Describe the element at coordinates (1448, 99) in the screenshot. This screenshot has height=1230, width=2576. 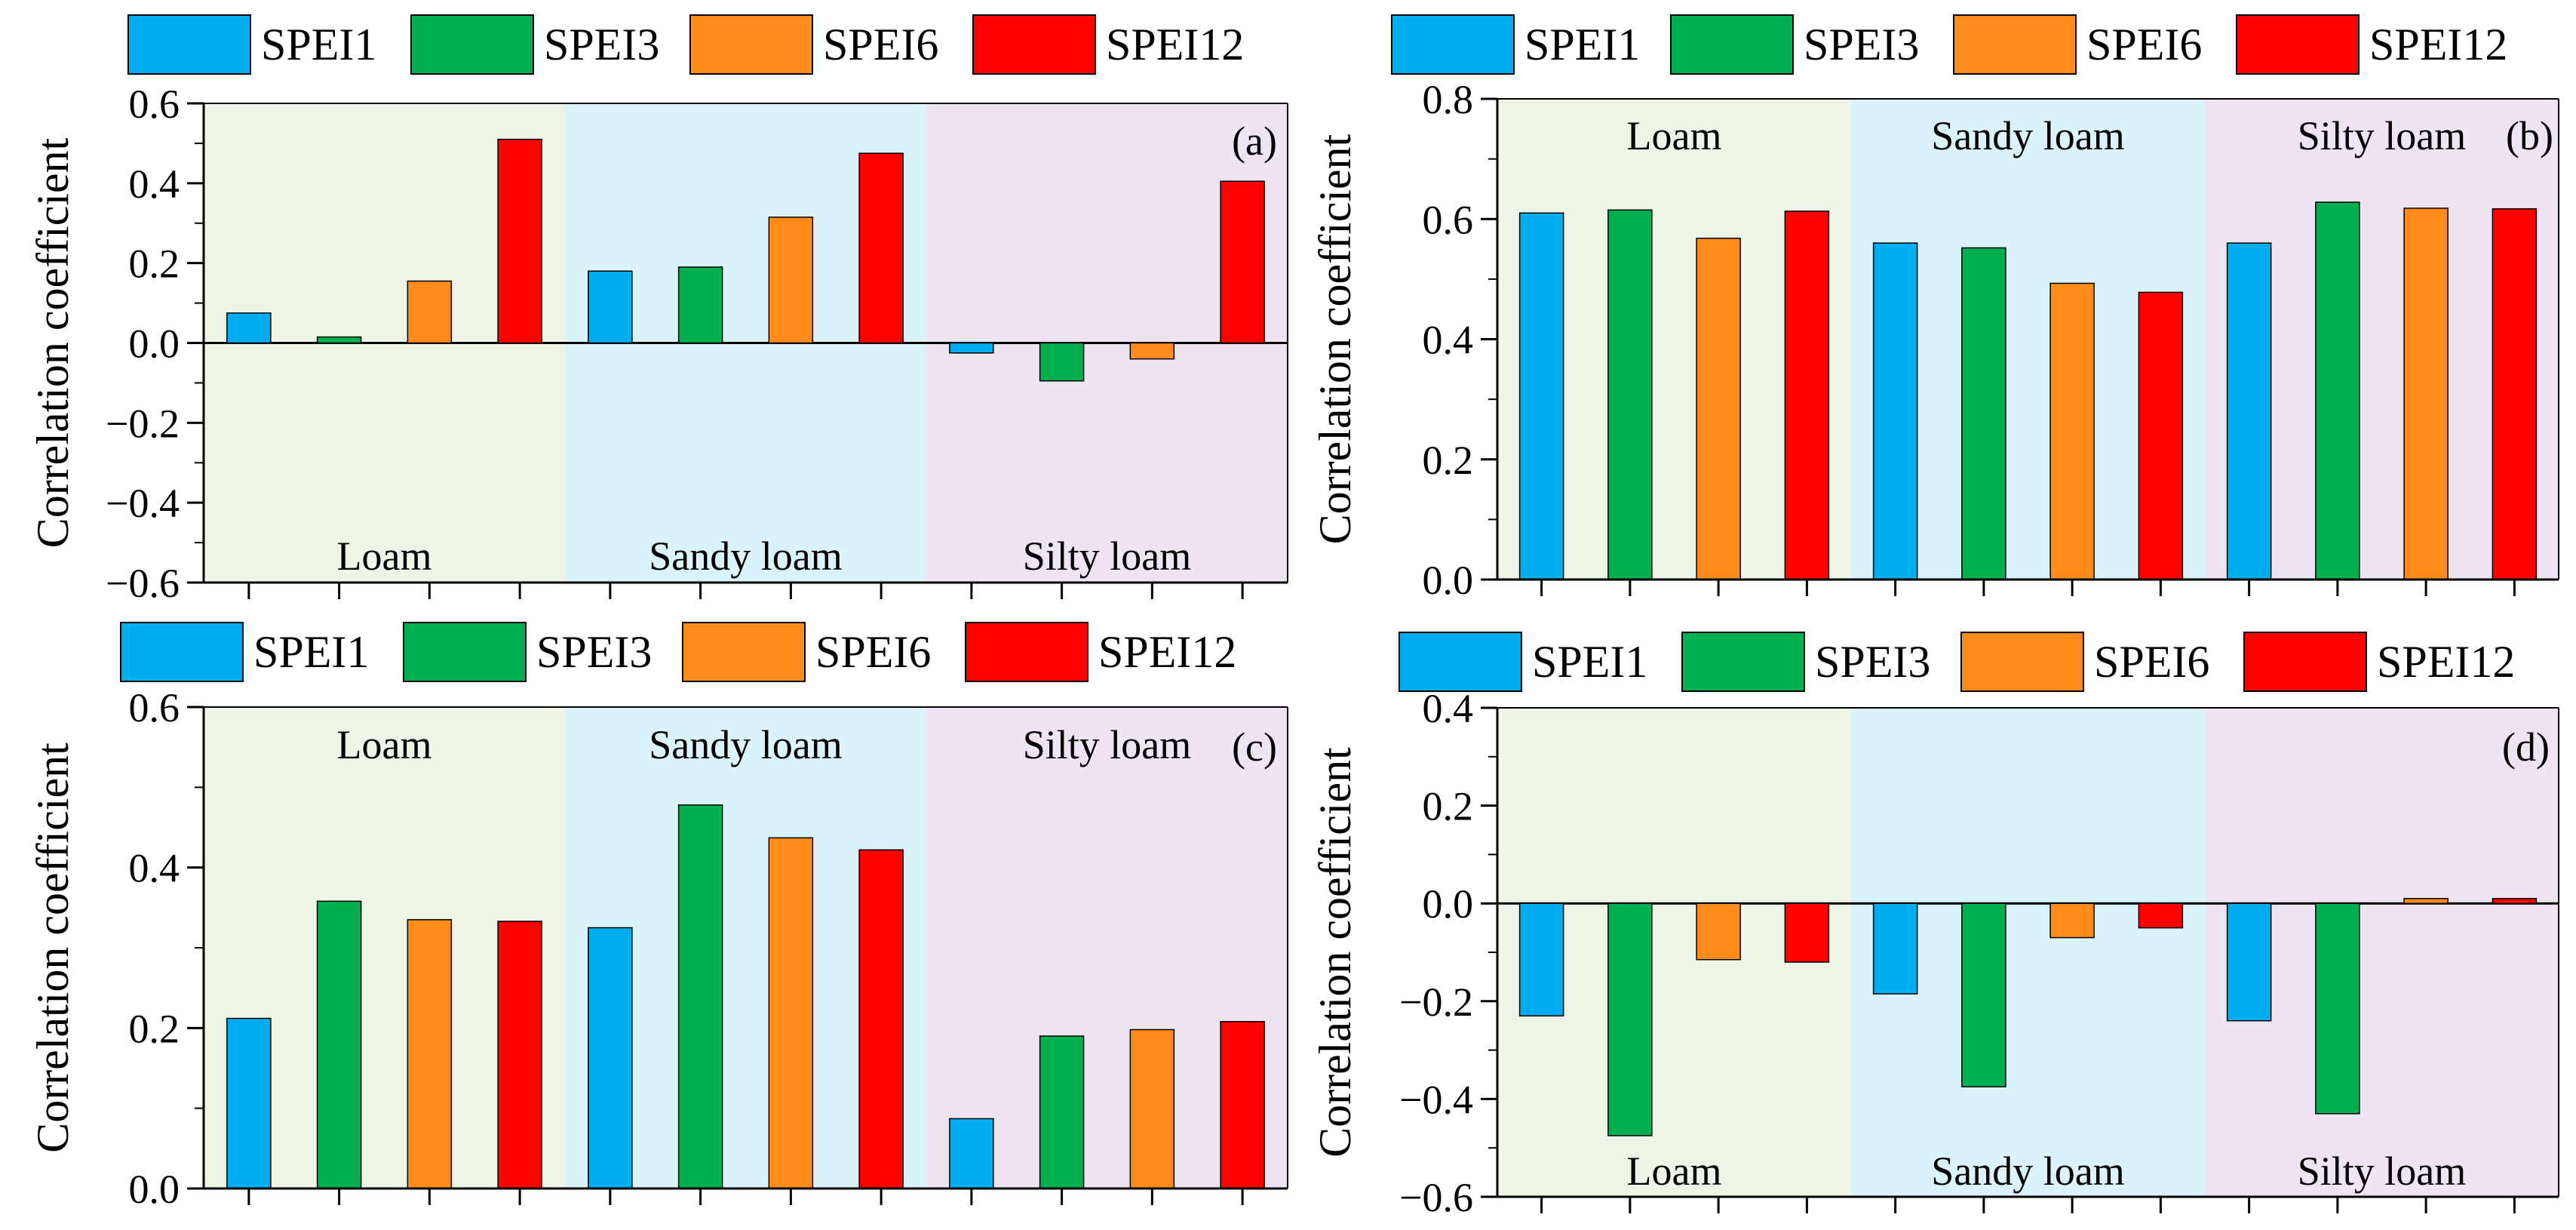
I see `y-tick-label: 0.8` at that location.